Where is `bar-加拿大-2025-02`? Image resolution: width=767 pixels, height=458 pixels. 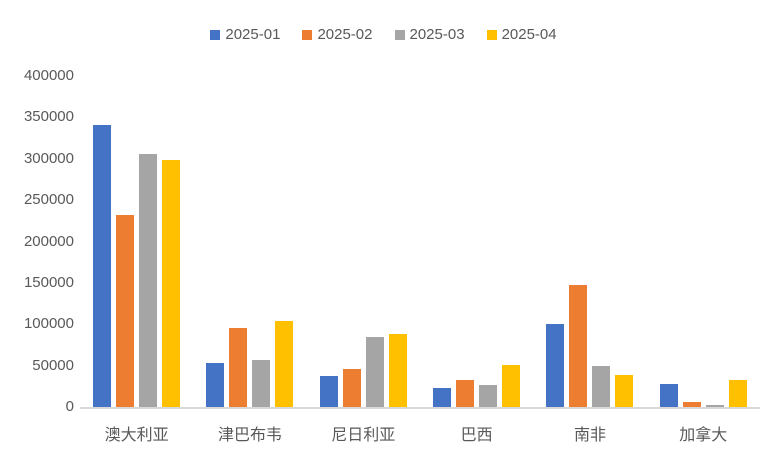
bar-加拿大-2025-02 is located at coordinates (691, 404).